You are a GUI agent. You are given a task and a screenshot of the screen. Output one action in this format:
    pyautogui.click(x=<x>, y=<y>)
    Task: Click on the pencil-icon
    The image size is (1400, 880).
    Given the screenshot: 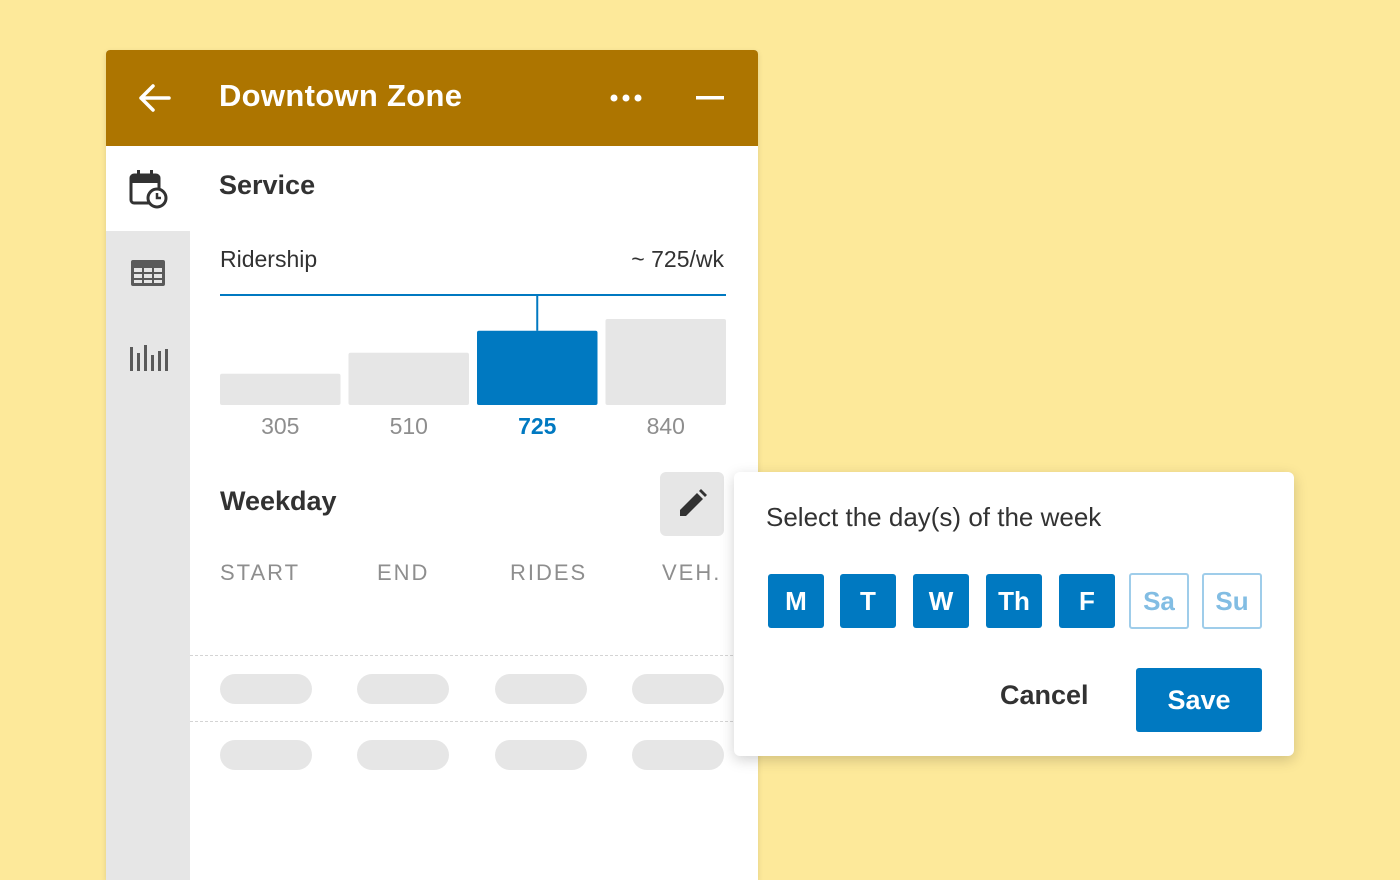 What is the action you would take?
    pyautogui.click(x=693, y=502)
    